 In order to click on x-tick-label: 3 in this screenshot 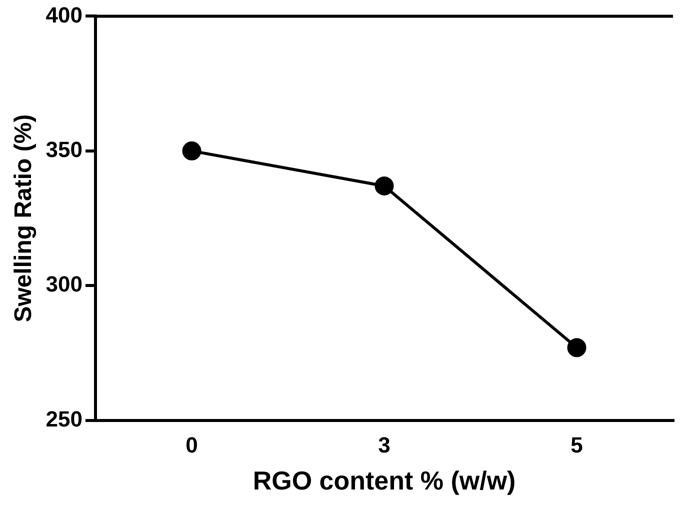, I will do `click(384, 445)`.